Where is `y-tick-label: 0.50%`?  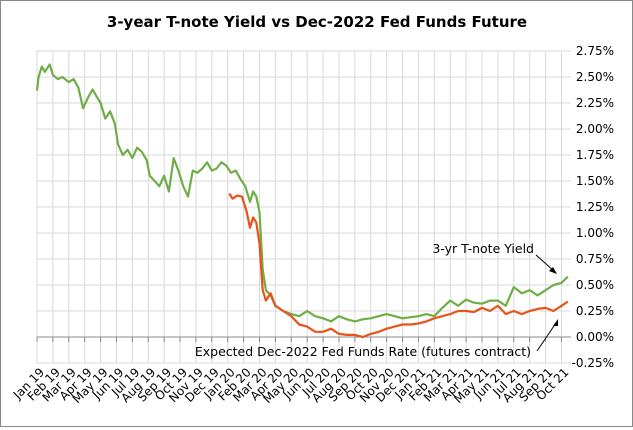
y-tick-label: 0.50% is located at coordinates (595, 285).